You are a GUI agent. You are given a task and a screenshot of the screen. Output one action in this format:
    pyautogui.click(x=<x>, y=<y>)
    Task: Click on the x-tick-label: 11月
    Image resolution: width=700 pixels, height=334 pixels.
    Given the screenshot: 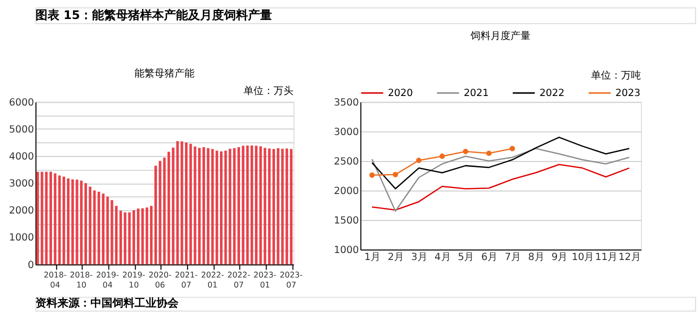 What is the action you would take?
    pyautogui.click(x=606, y=257)
    